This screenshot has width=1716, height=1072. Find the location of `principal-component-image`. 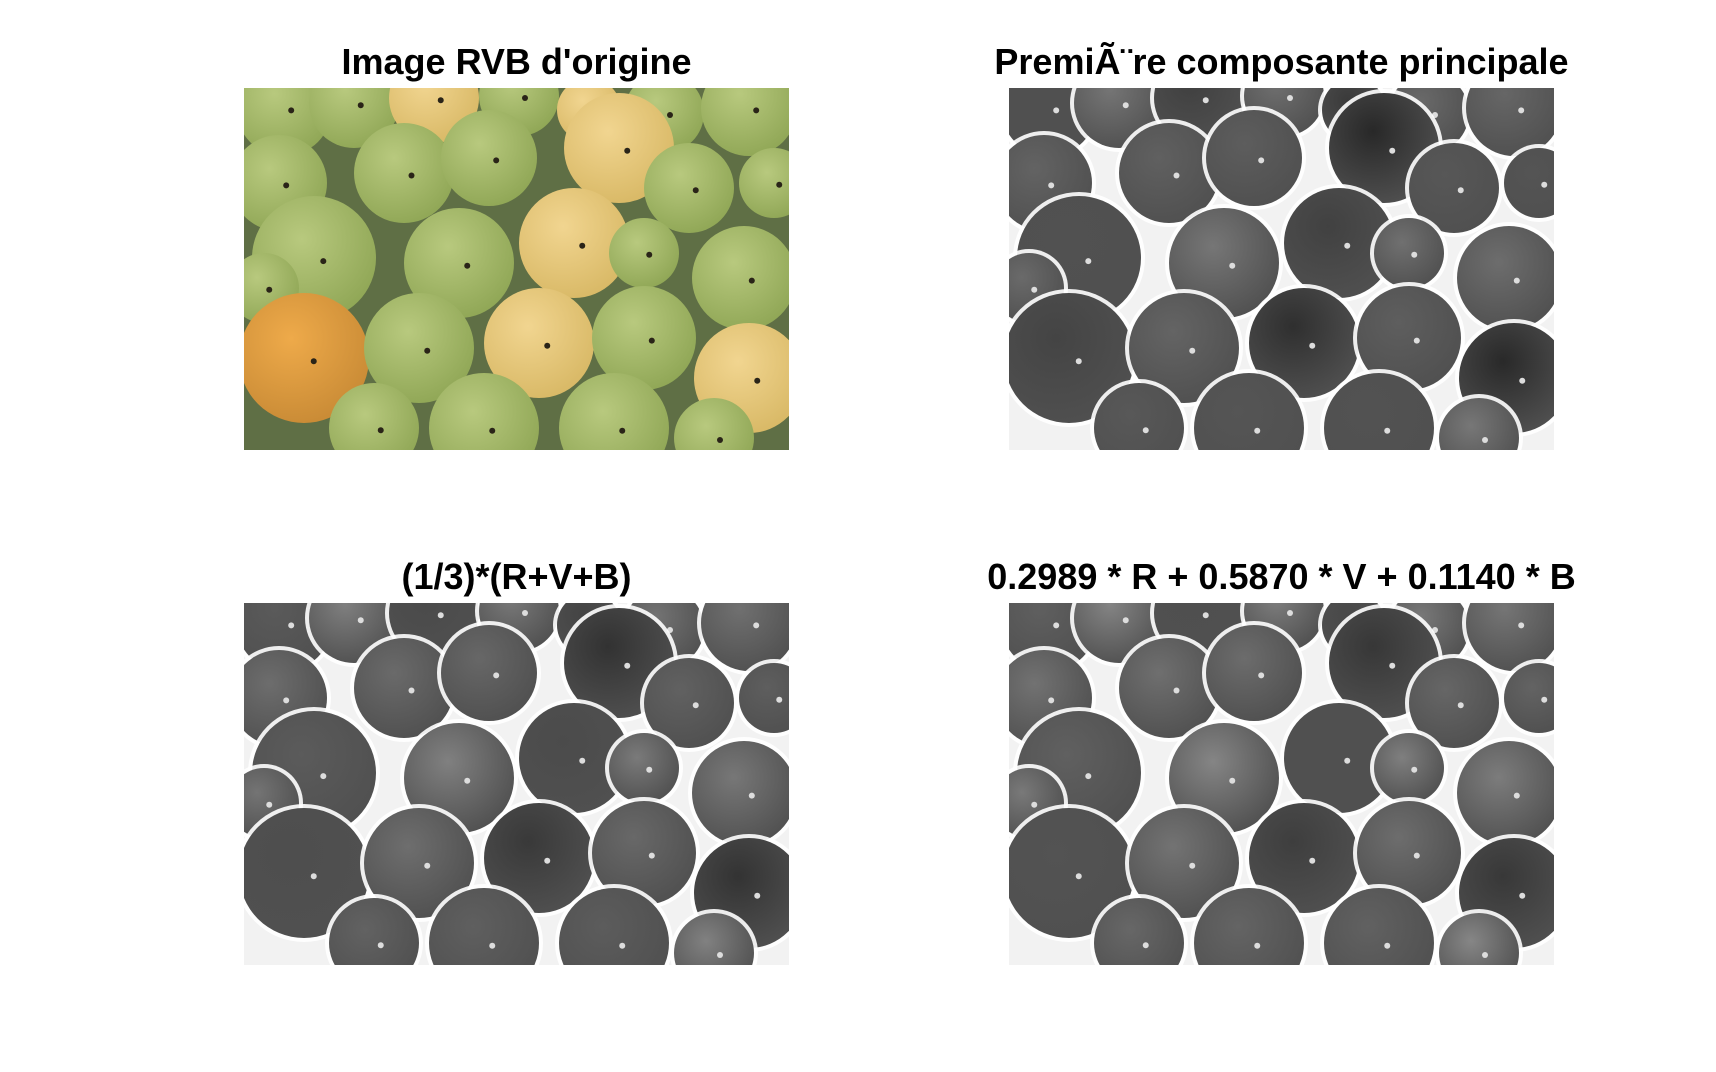

principal-component-image is located at coordinates (1281, 269).